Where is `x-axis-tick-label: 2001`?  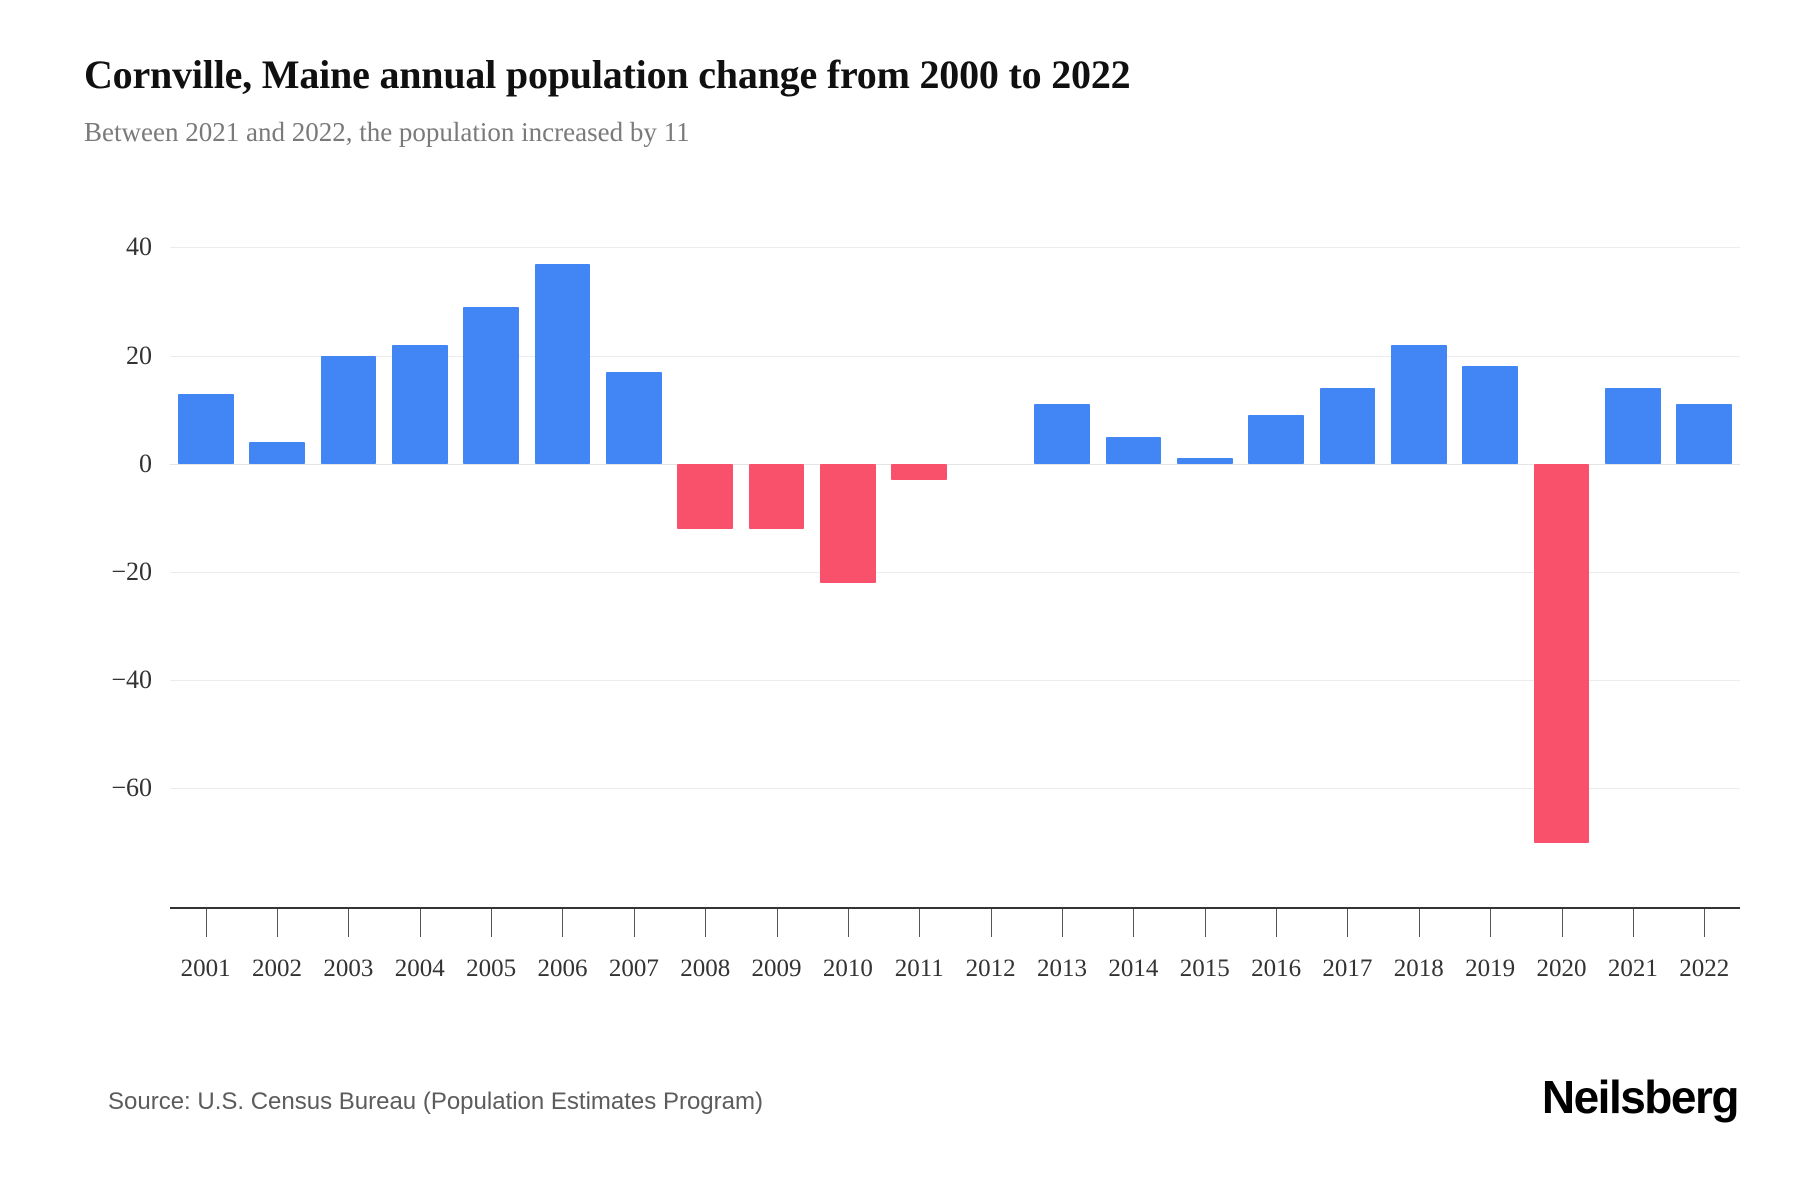
x-axis-tick-label: 2001 is located at coordinates (205, 968).